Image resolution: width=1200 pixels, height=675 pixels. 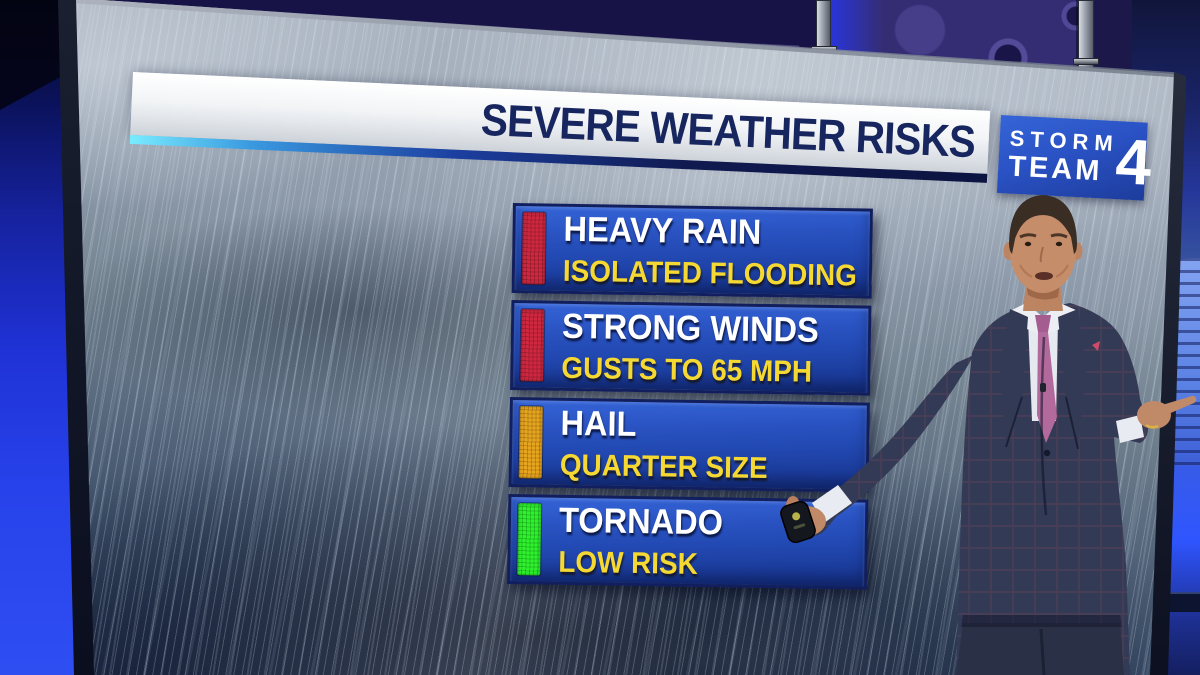 I want to click on presenter-lapels, so click(x=1043, y=379).